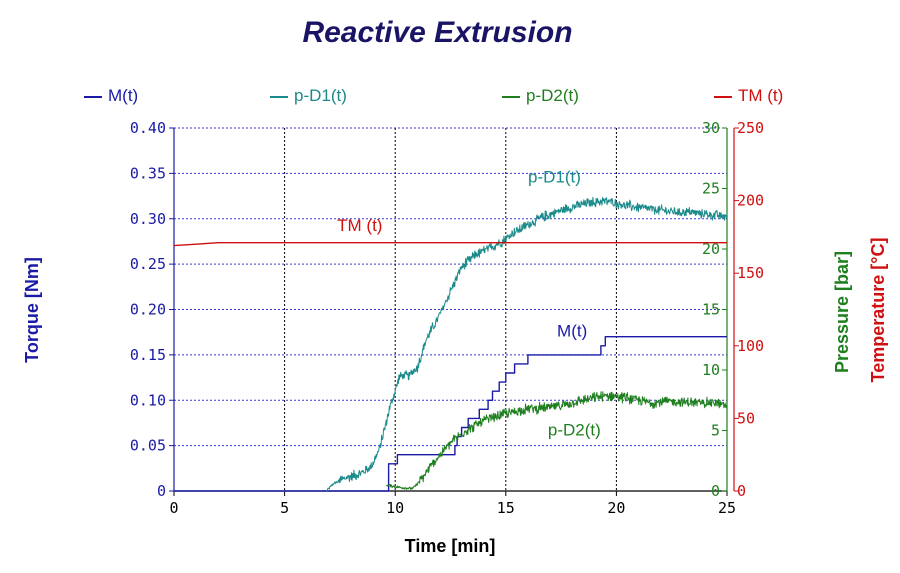 Image resolution: width=900 pixels, height=573 pixels. What do you see at coordinates (320, 95) in the screenshot?
I see `legend-label-p-d1: p-D1(t)` at bounding box center [320, 95].